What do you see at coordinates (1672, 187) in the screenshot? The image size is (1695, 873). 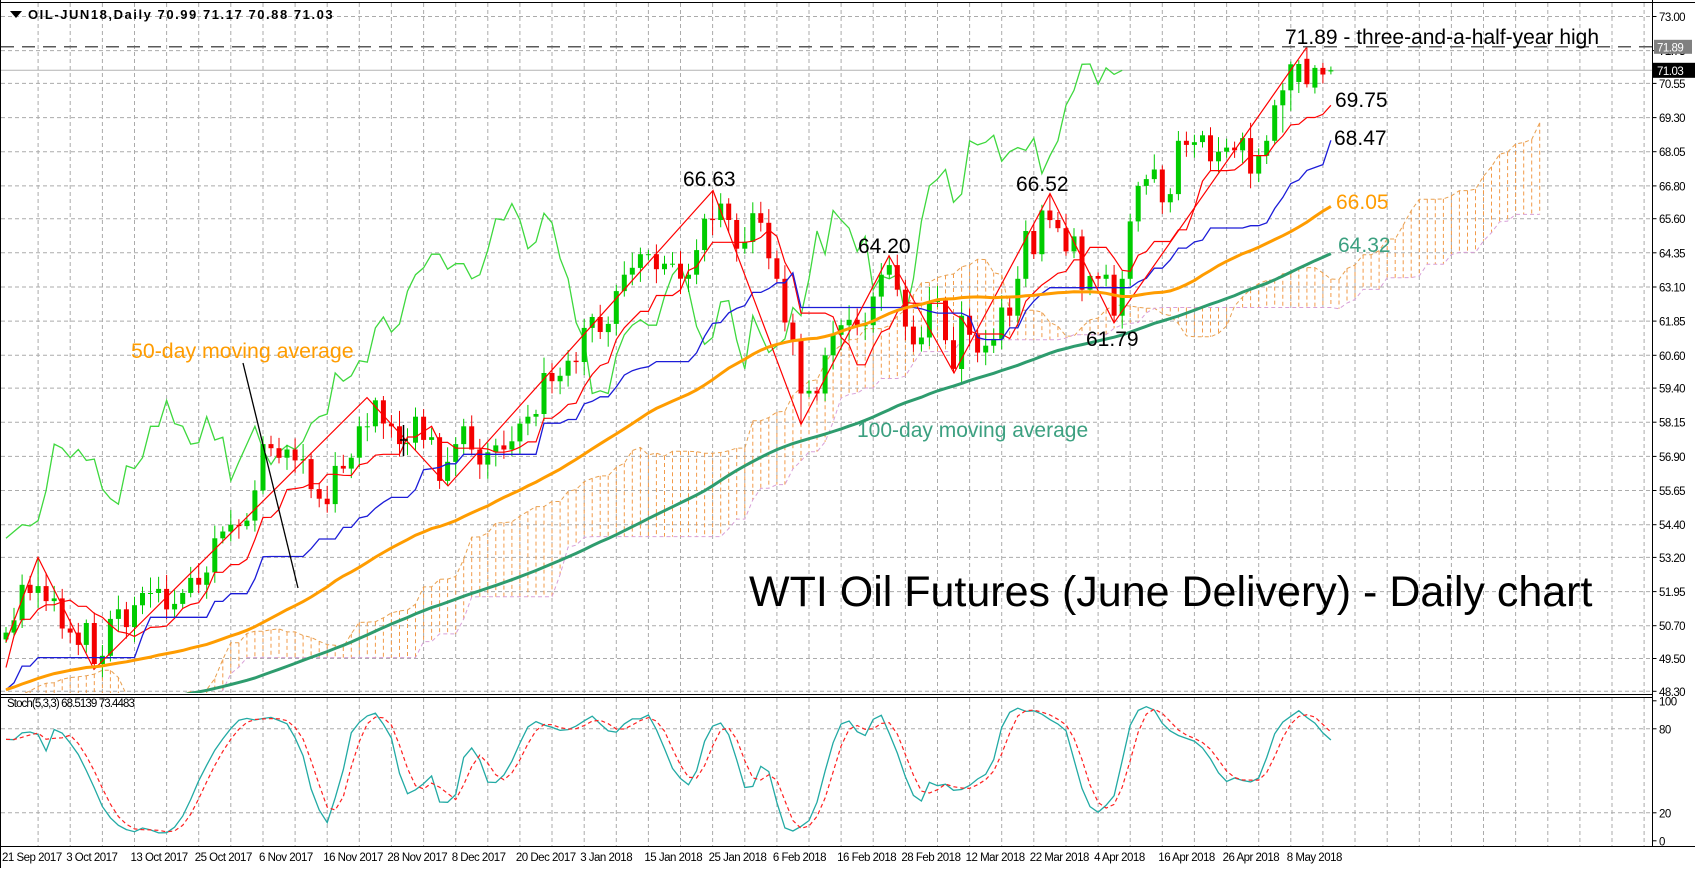 I see `svg-text: 66.80` at bounding box center [1672, 187].